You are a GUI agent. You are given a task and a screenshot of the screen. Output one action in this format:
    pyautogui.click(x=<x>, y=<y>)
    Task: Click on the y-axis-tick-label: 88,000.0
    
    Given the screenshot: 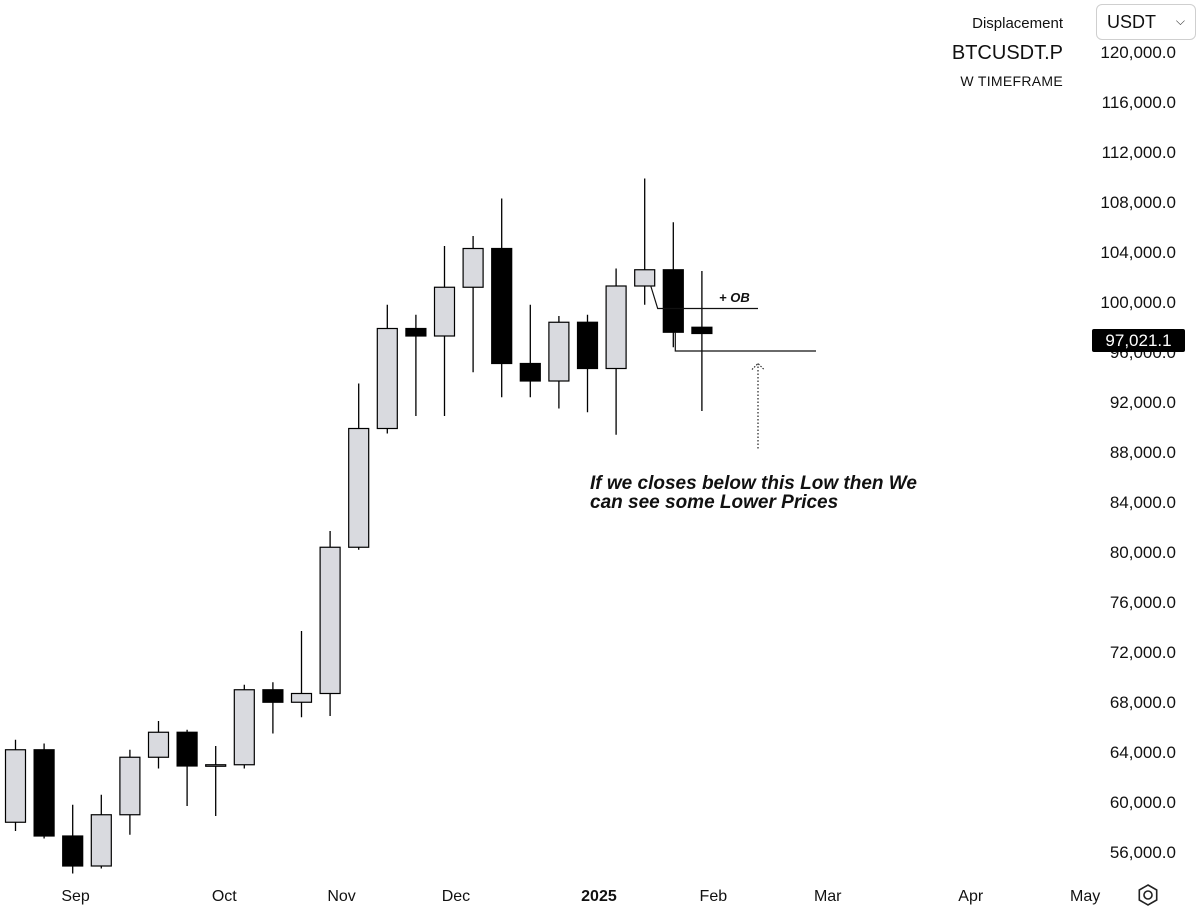 What is the action you would take?
    pyautogui.click(x=1143, y=452)
    